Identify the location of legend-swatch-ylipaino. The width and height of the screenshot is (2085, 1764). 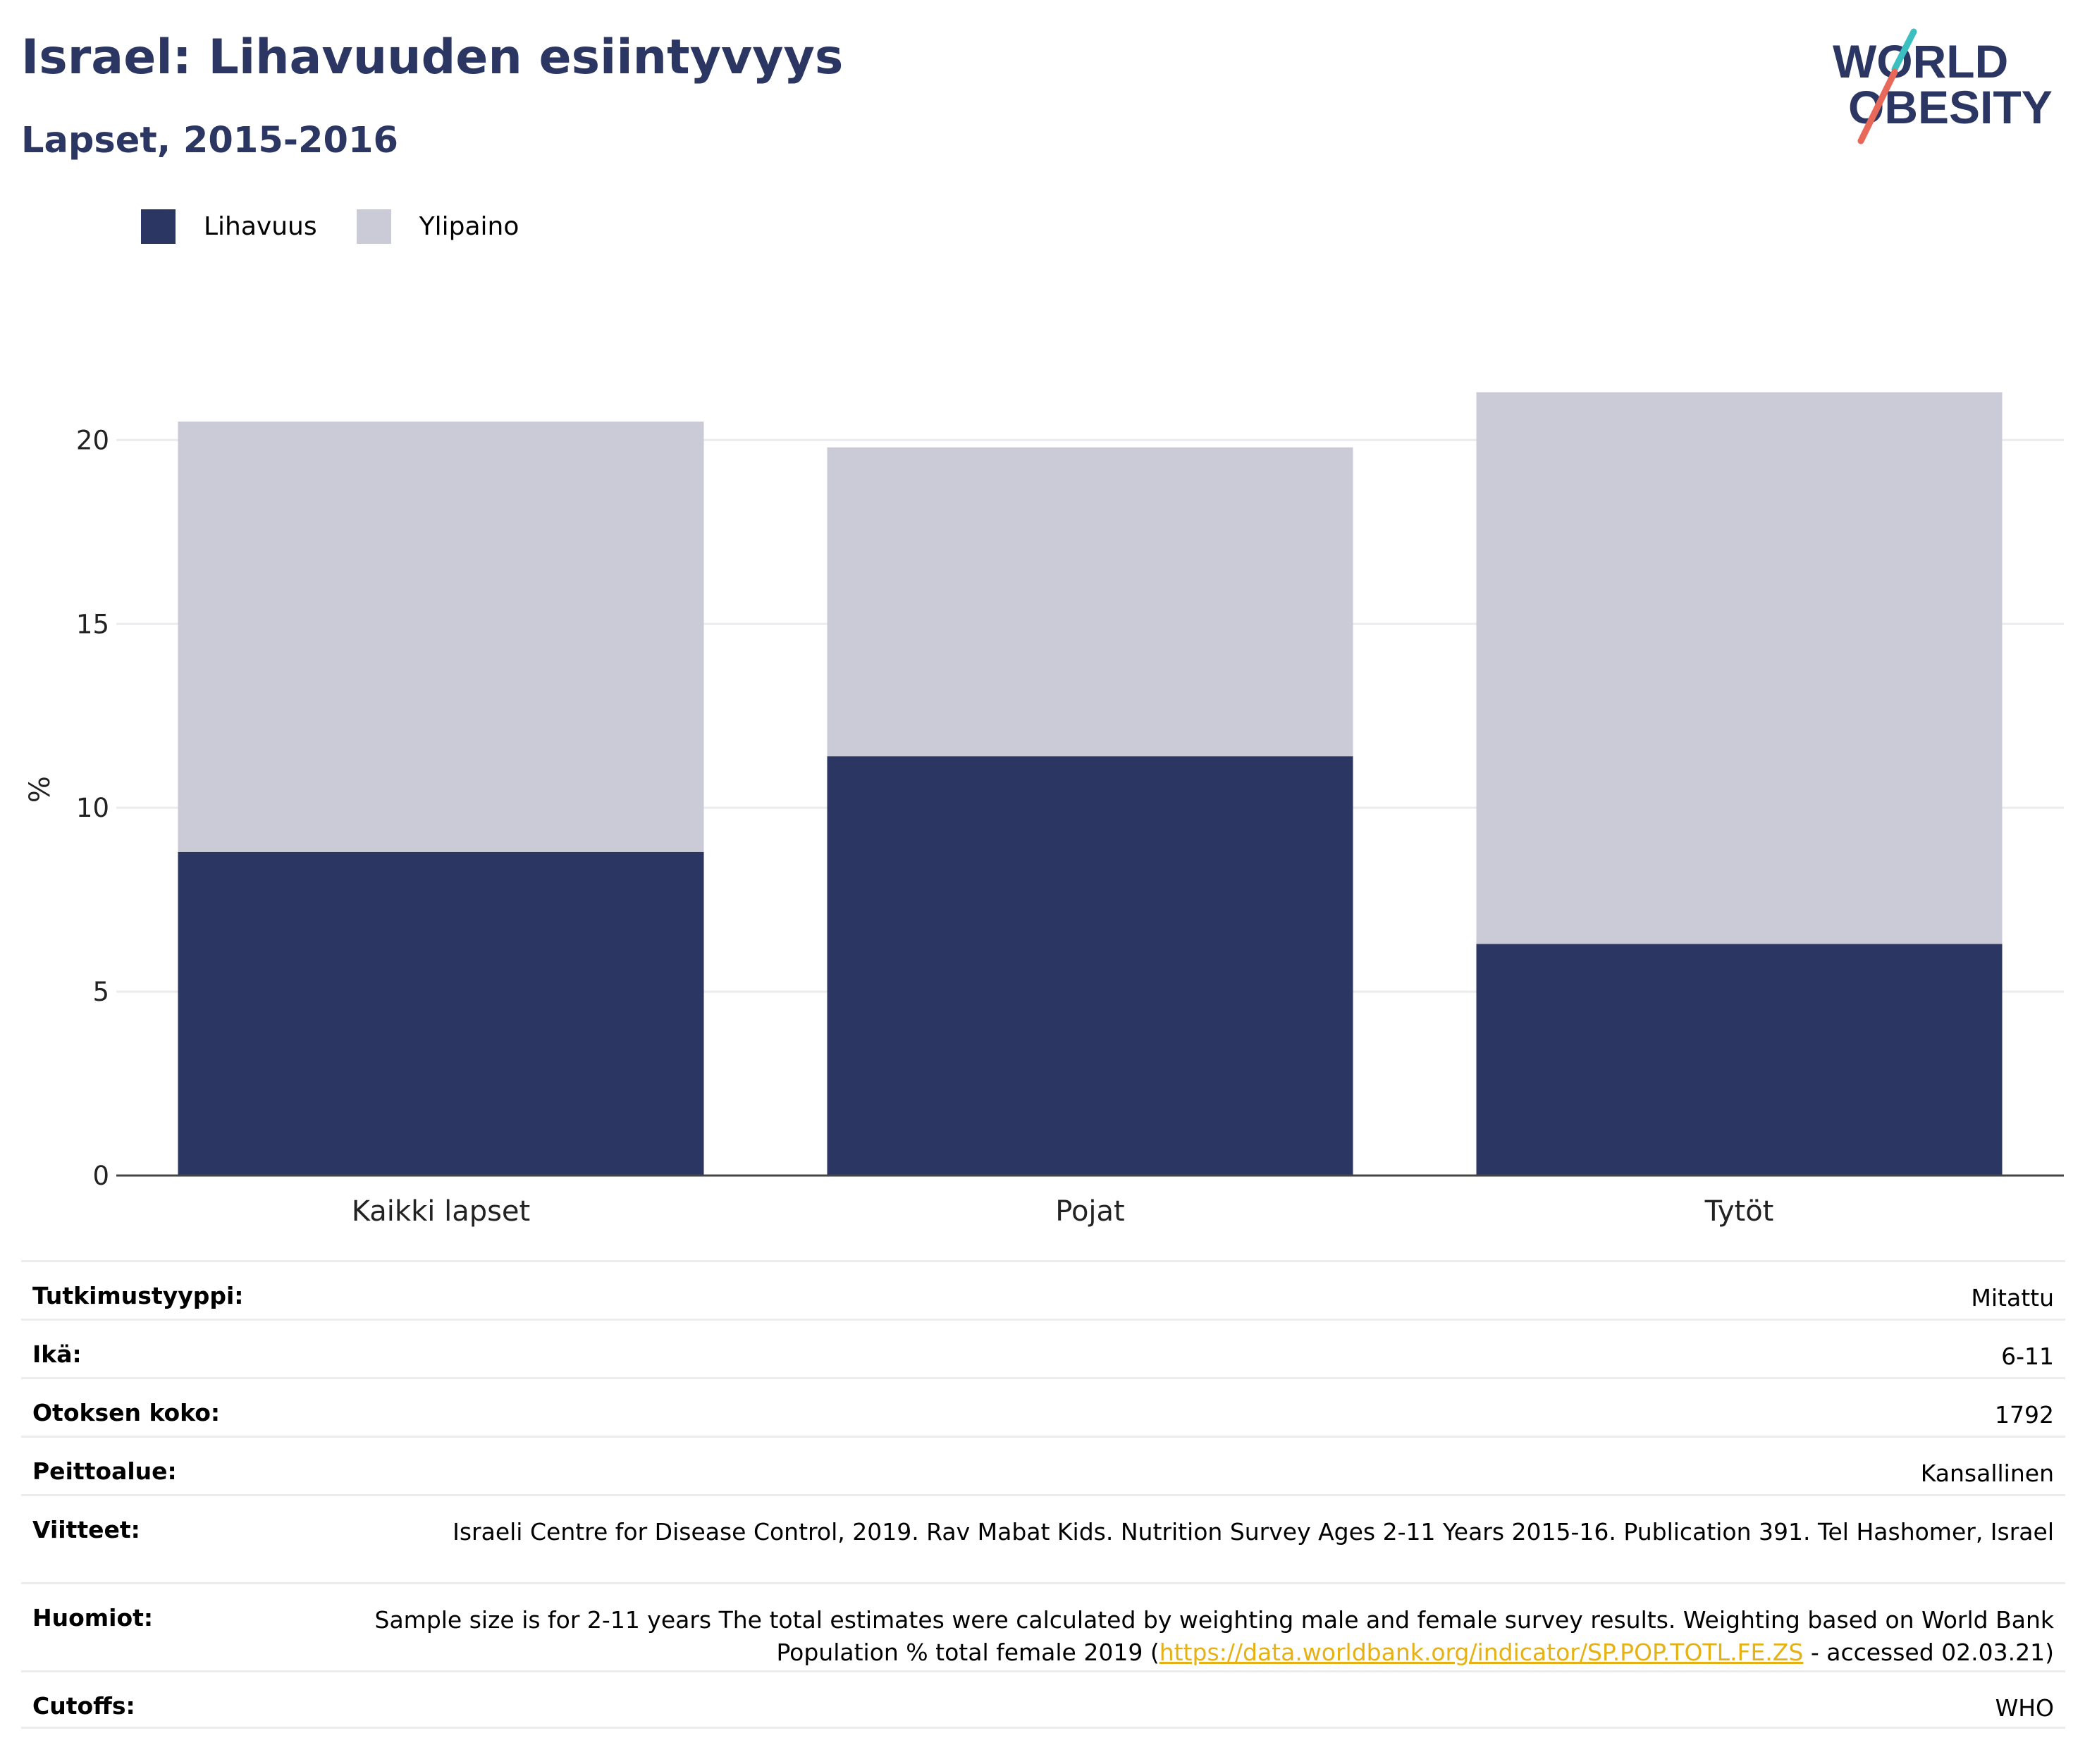
(373, 226).